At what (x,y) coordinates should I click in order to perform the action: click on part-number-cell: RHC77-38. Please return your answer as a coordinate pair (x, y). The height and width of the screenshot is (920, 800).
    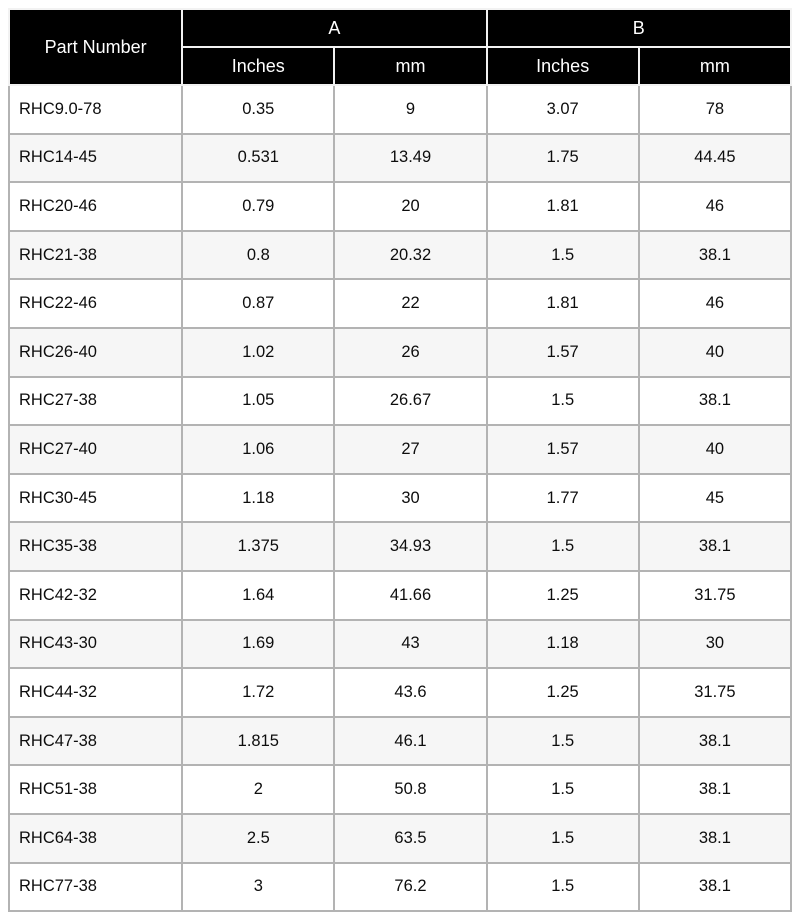
    Looking at the image, I should click on (95, 887).